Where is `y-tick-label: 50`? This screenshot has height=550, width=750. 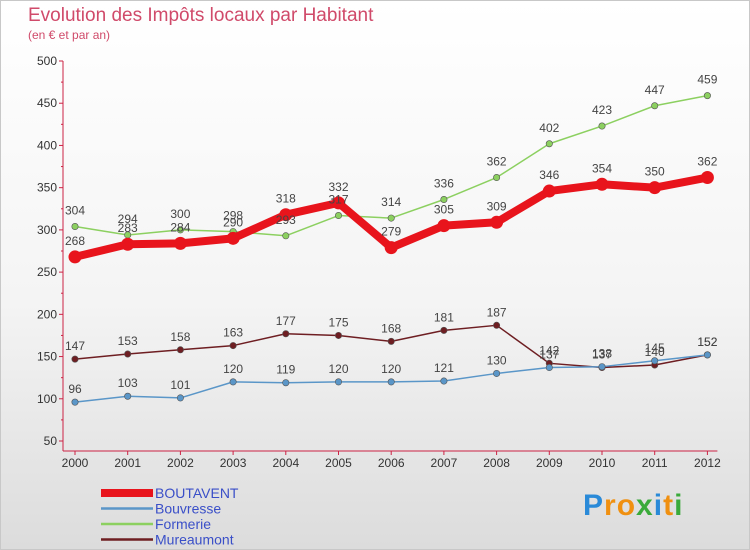 y-tick-label: 50 is located at coordinates (51, 441).